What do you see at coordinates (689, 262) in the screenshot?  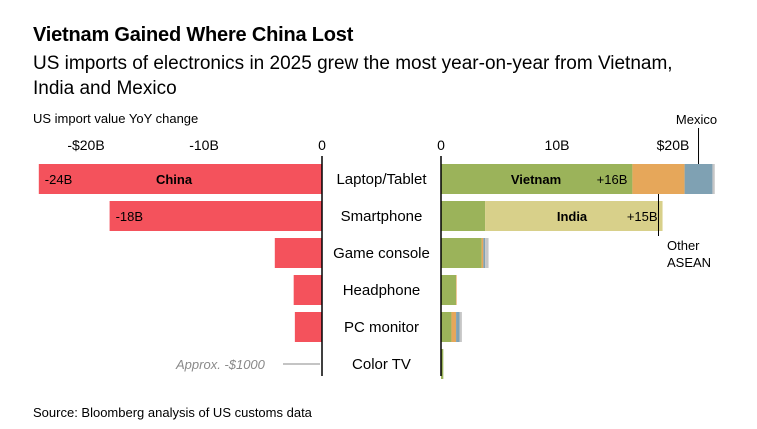 I see `other-asean-label-line2: ASEAN` at bounding box center [689, 262].